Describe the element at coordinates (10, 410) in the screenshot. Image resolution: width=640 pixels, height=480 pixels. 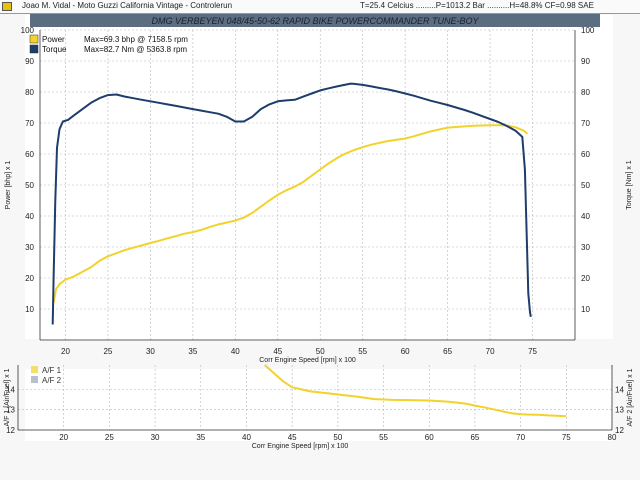
I see `af-y-tick-label: 13` at that location.